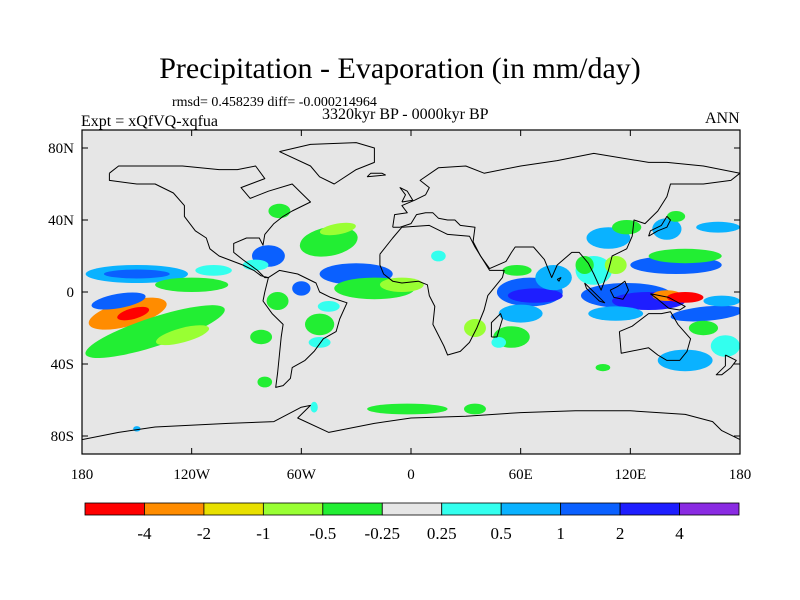 The width and height of the screenshot is (800, 600). What do you see at coordinates (595, 293) in the screenshot?
I see `coastline-sumatra` at bounding box center [595, 293].